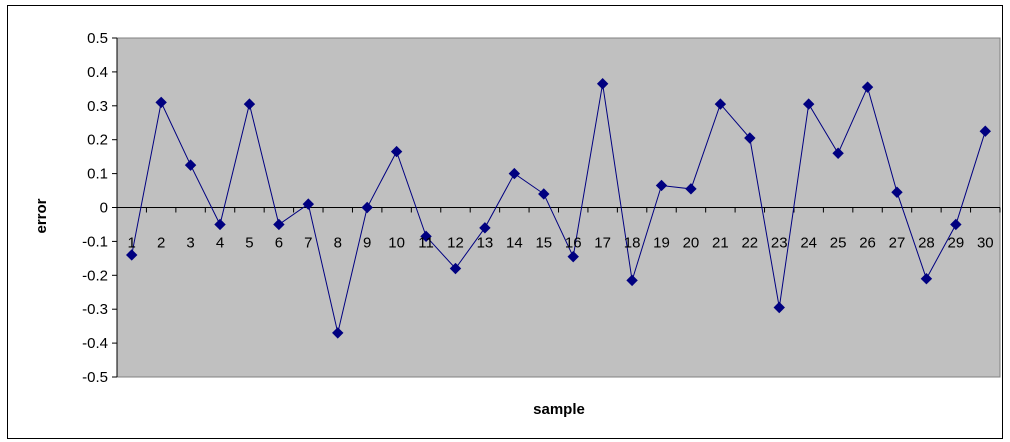  What do you see at coordinates (573, 243) in the screenshot?
I see `x-tick-label: 16` at bounding box center [573, 243].